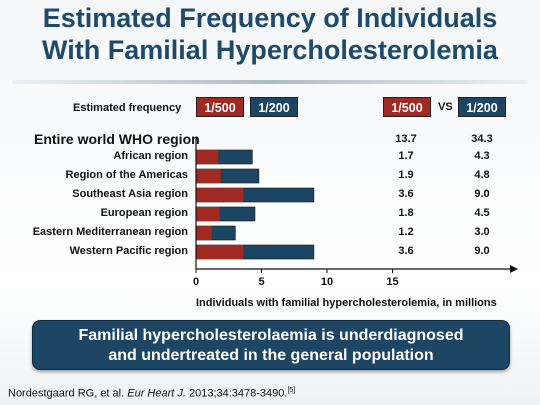  Describe the element at coordinates (261, 282) in the screenshot. I see `x-tick-label: 5` at that location.